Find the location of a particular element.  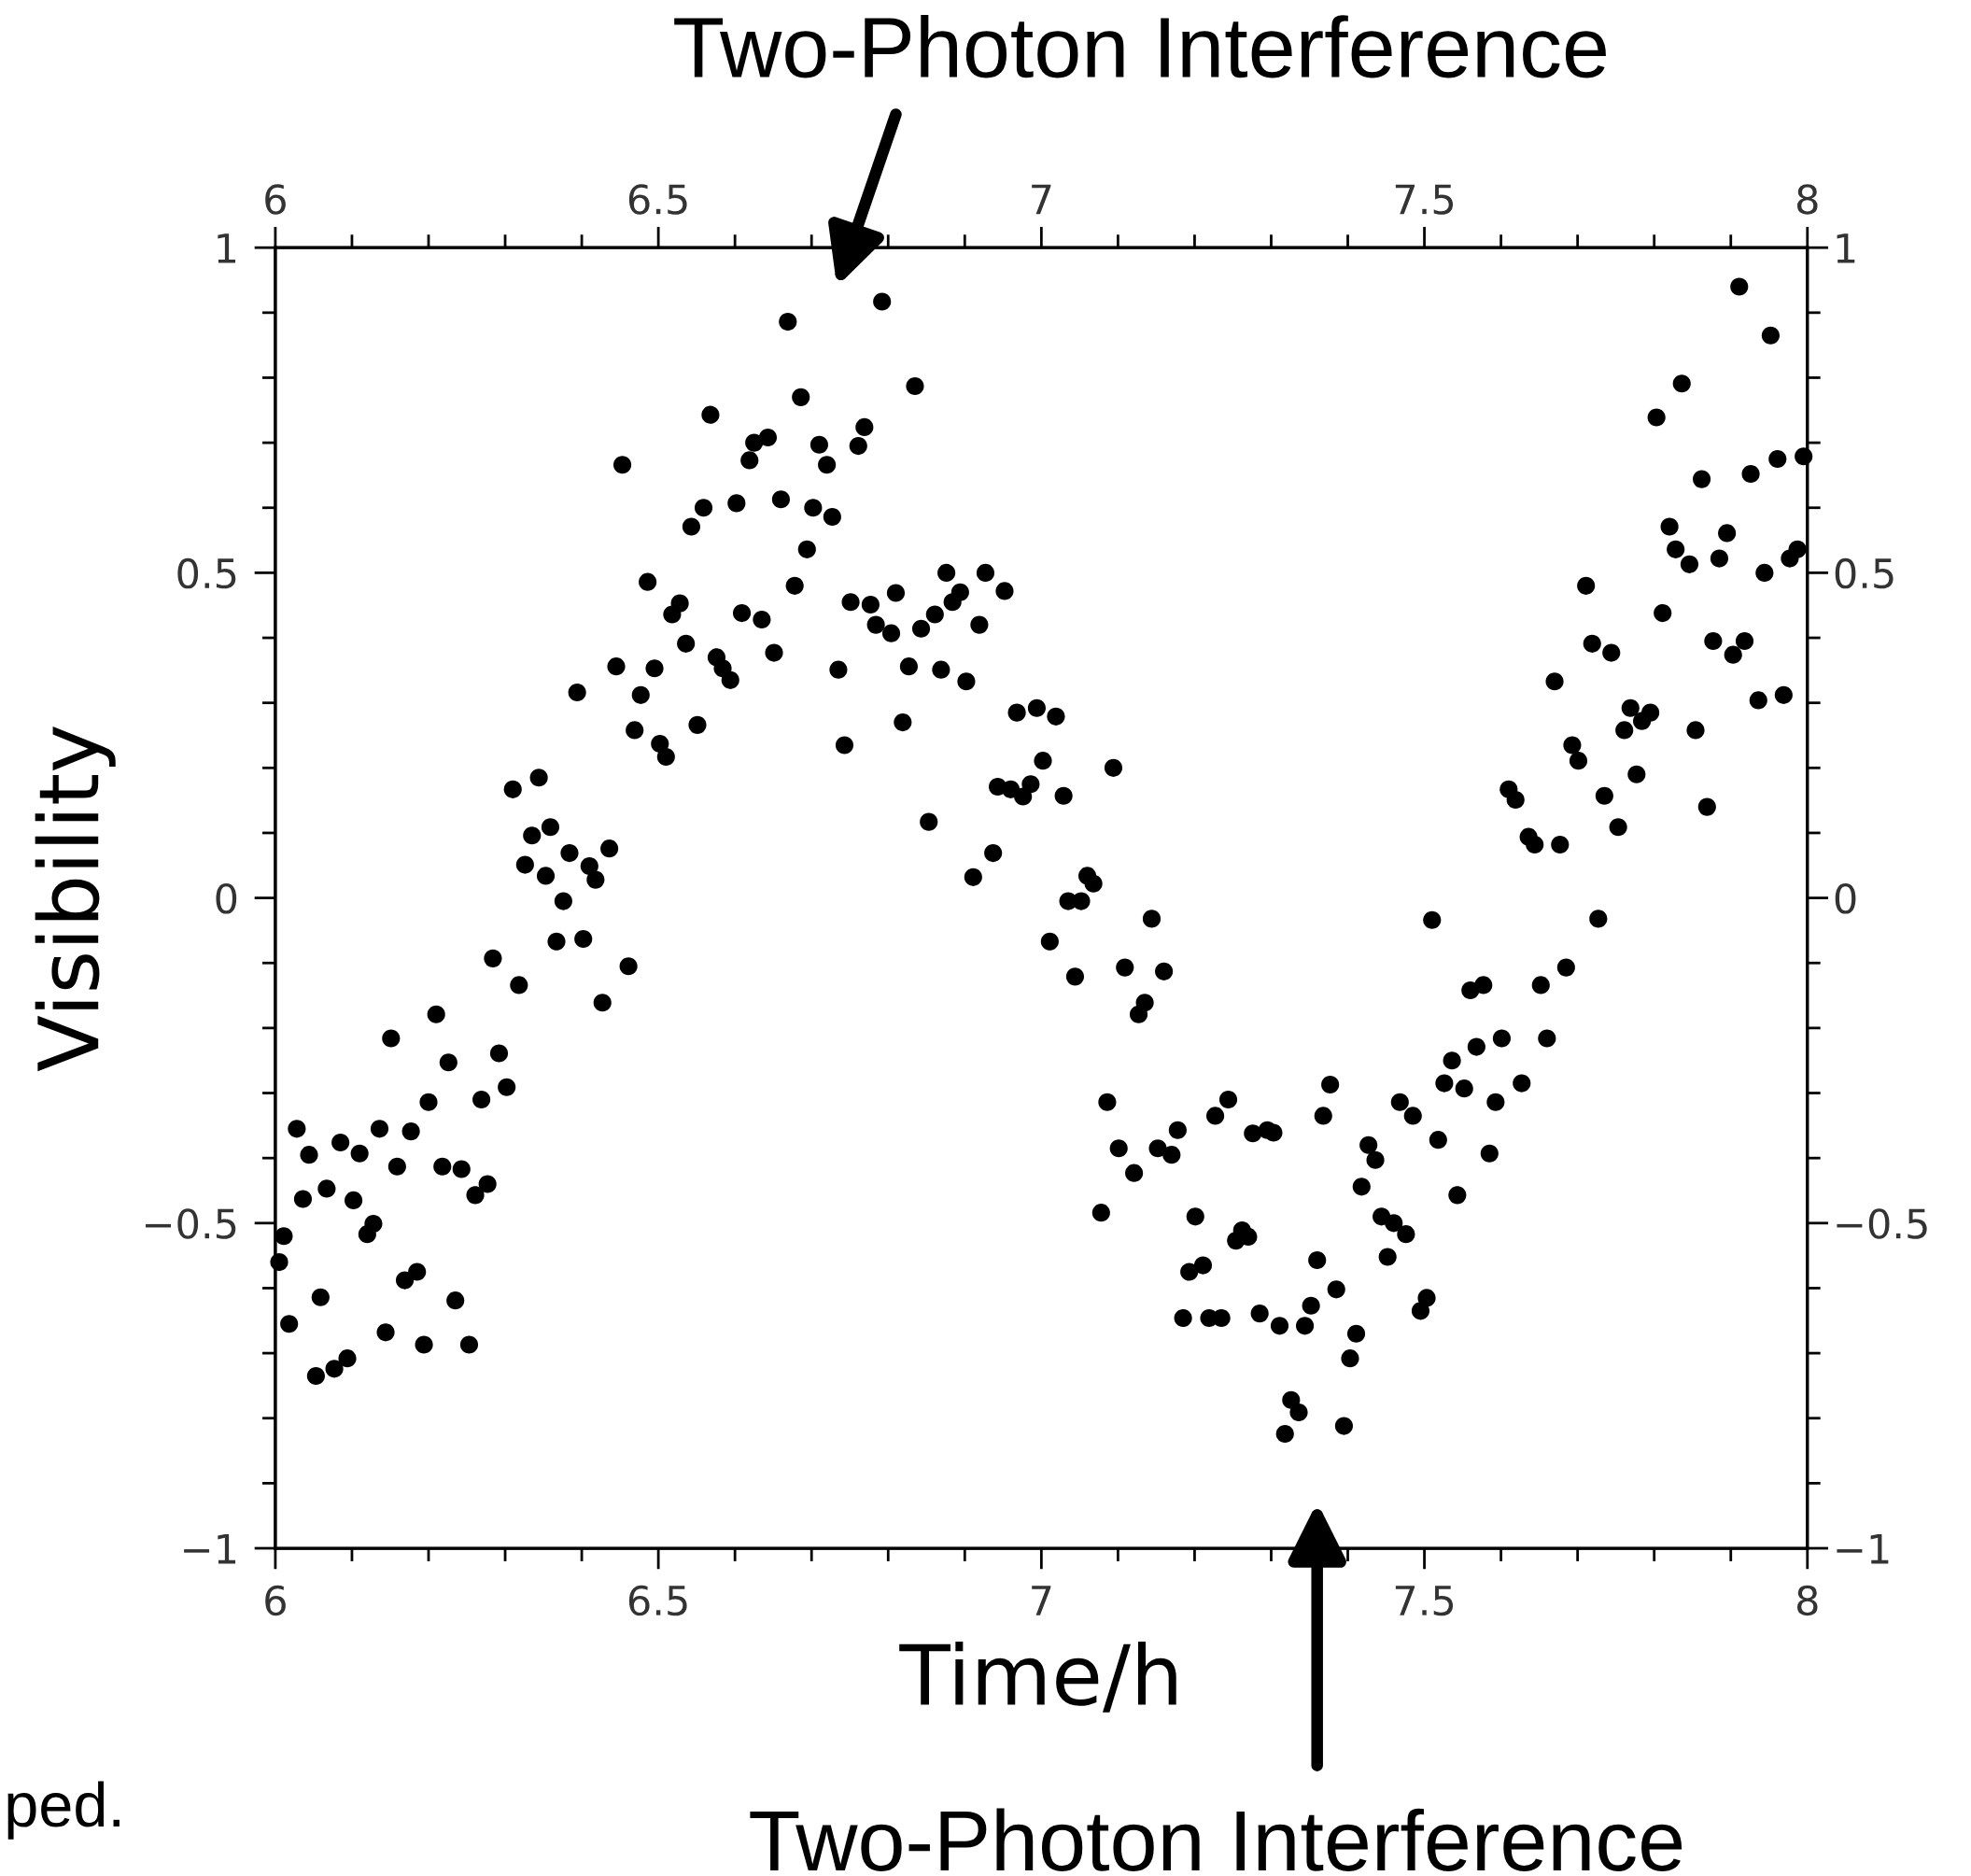

y2-tick-label: −0.5 is located at coordinates (1882, 1223).